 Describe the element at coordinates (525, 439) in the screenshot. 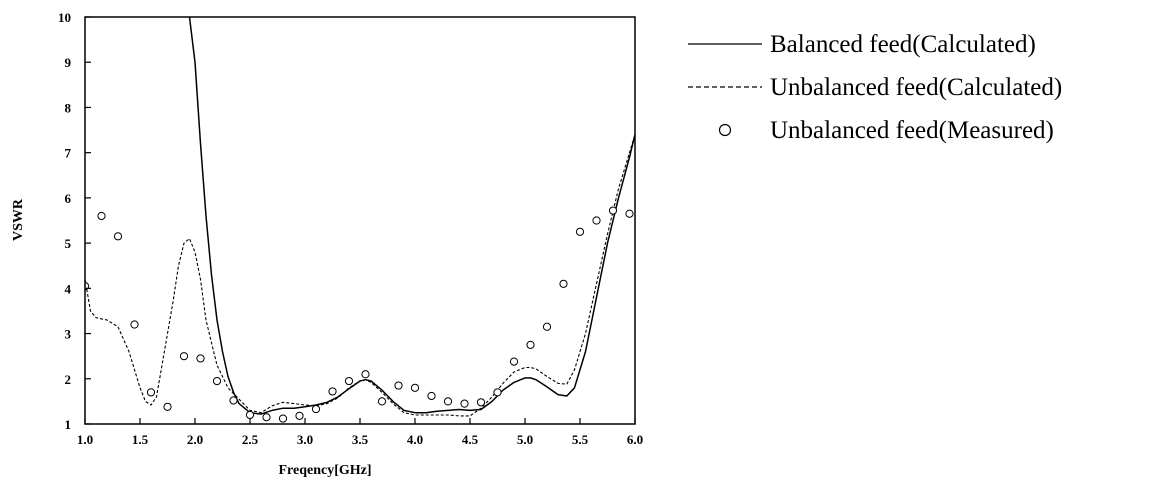

I see `x-tick-label: 5.0` at that location.